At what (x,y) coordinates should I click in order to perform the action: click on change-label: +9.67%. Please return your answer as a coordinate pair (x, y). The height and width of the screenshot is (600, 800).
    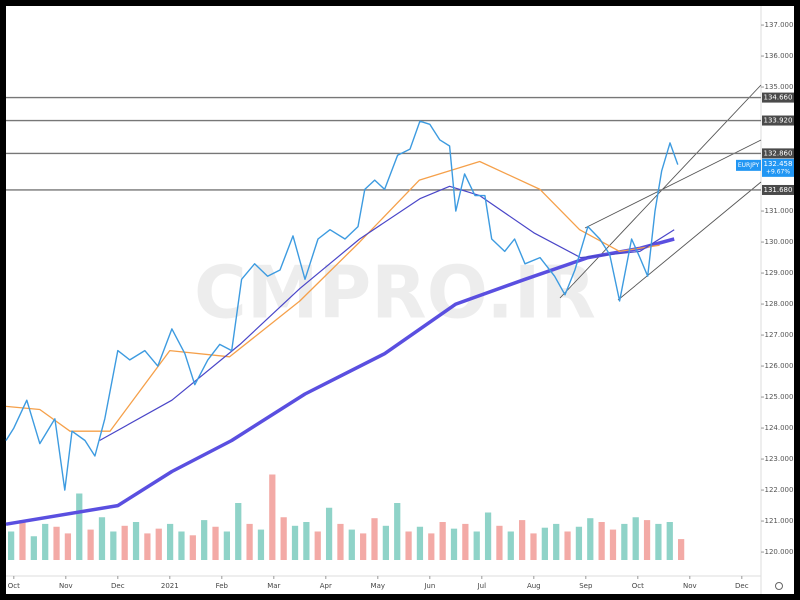
    Looking at the image, I should click on (778, 171).